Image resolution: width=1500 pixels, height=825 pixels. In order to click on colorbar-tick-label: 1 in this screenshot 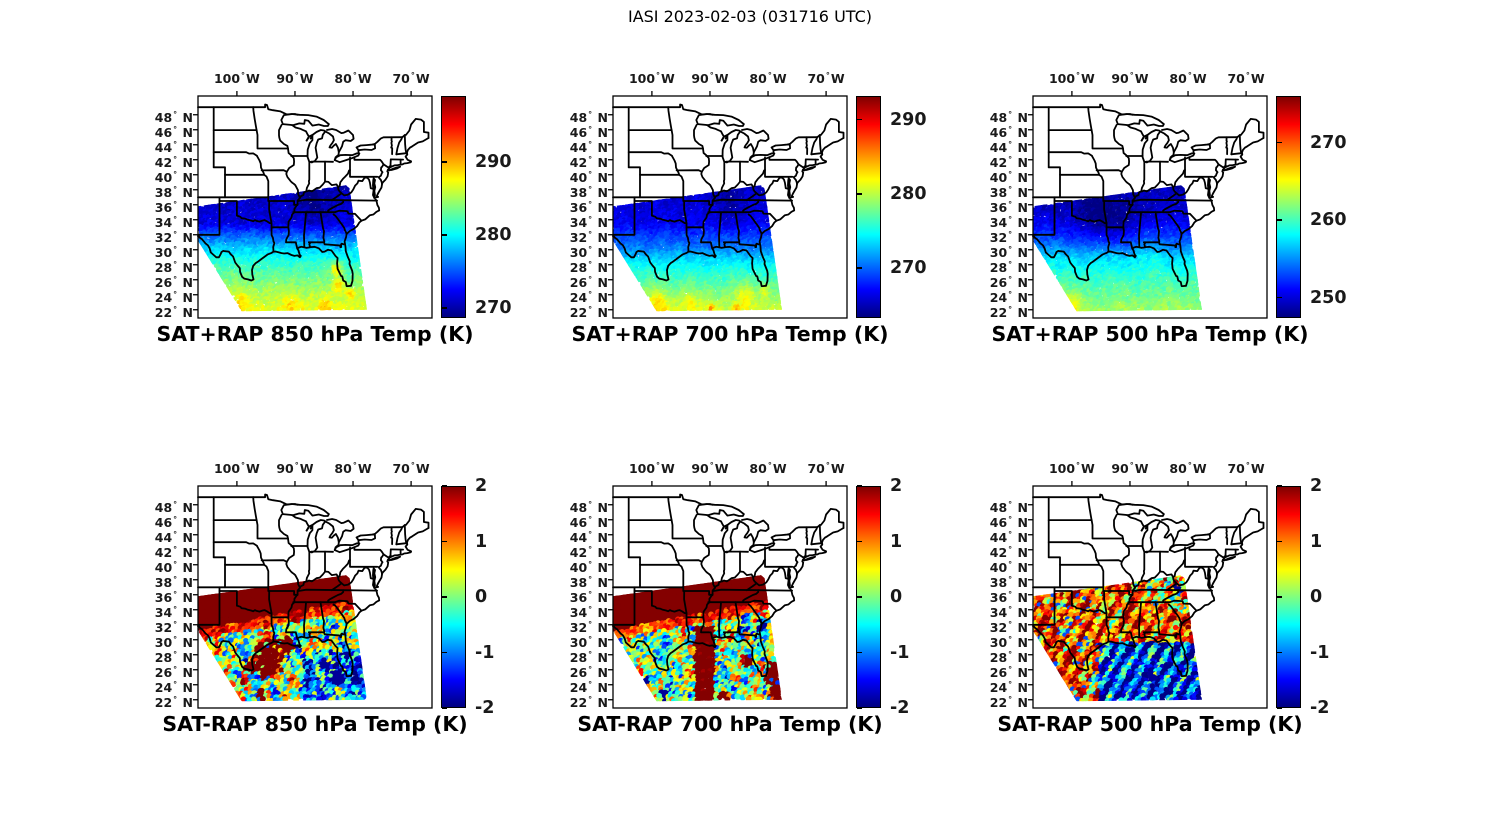, I will do `click(1316, 541)`.